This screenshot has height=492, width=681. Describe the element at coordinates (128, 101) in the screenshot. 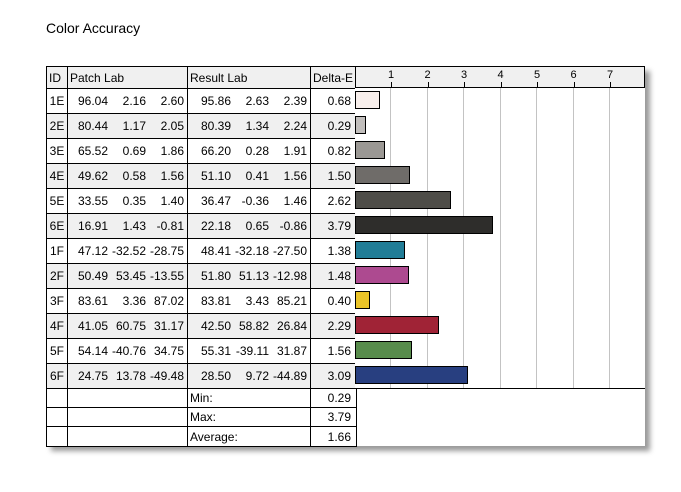

I see `patch-lab: 96.04 2.16 2.60` at that location.